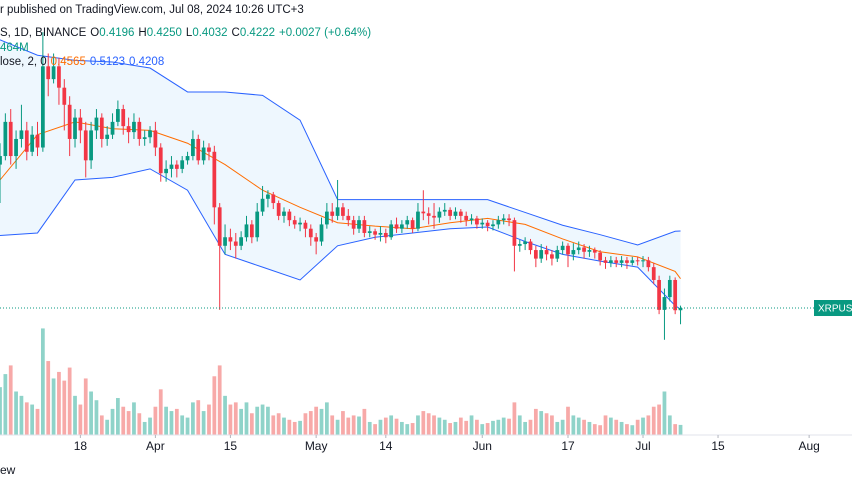 Image resolution: width=852 pixels, height=485 pixels. I want to click on legend-key: C, so click(235, 33).